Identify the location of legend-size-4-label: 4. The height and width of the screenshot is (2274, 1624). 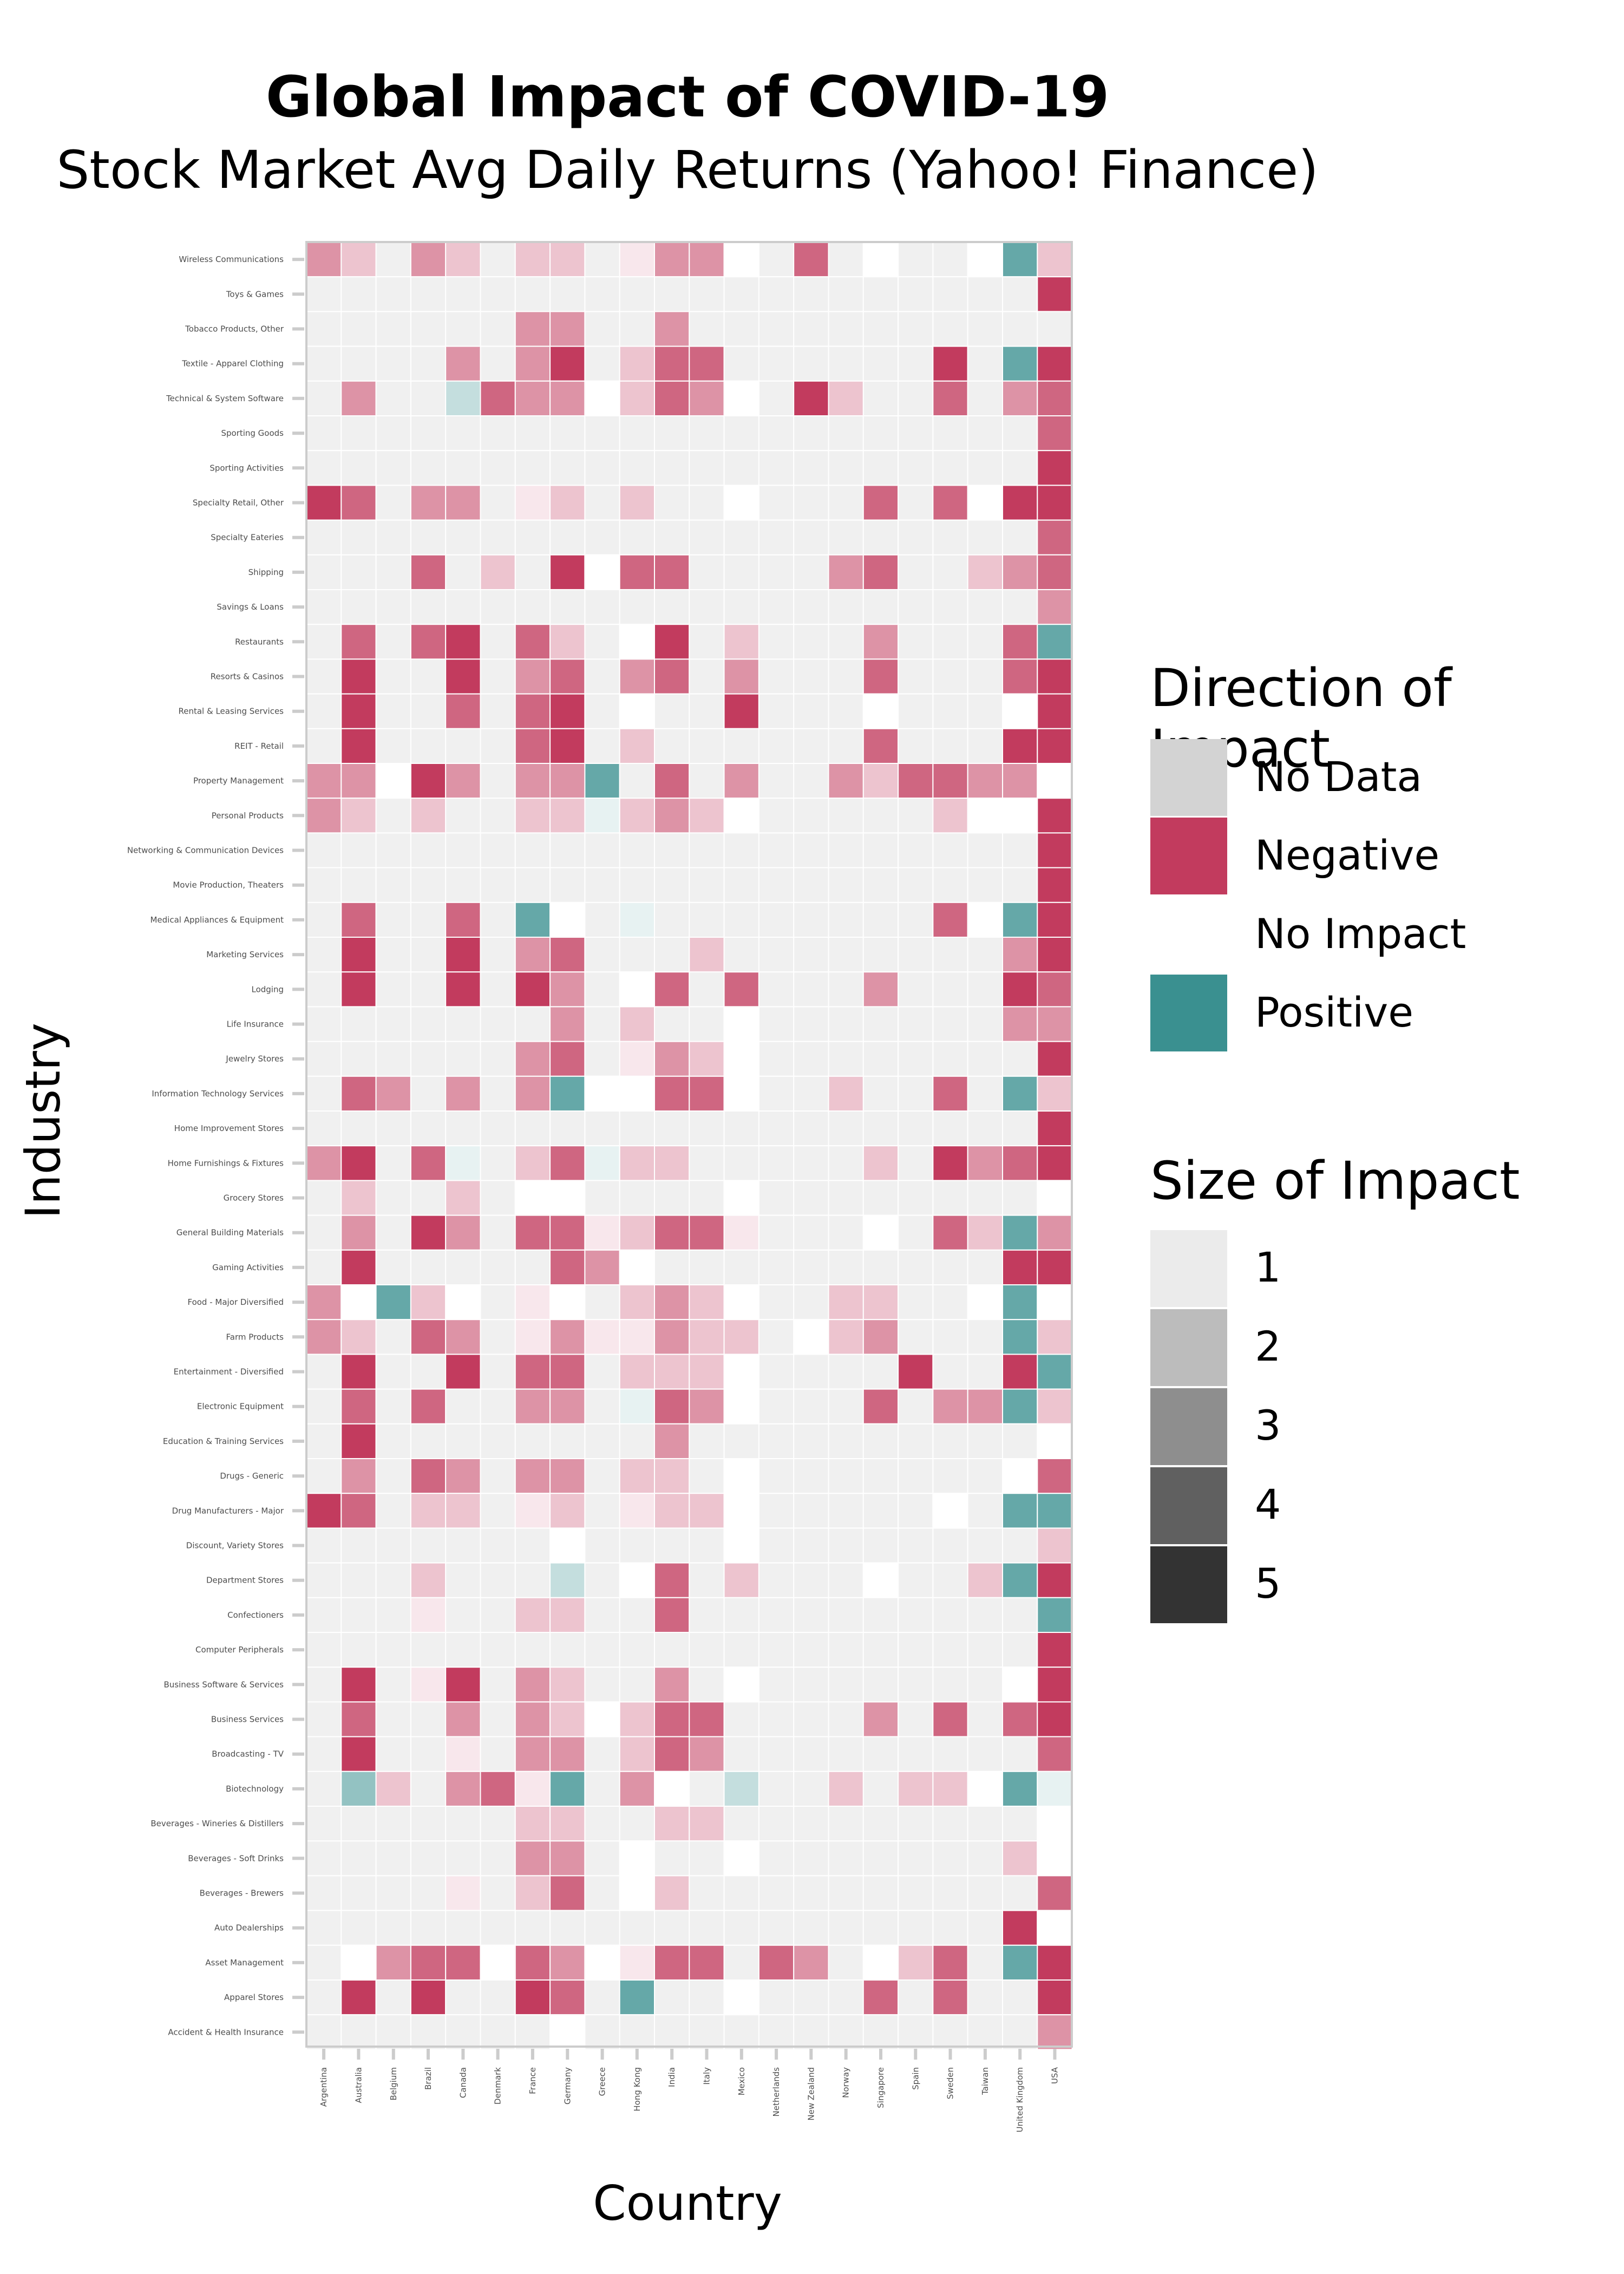
(1268, 1504).